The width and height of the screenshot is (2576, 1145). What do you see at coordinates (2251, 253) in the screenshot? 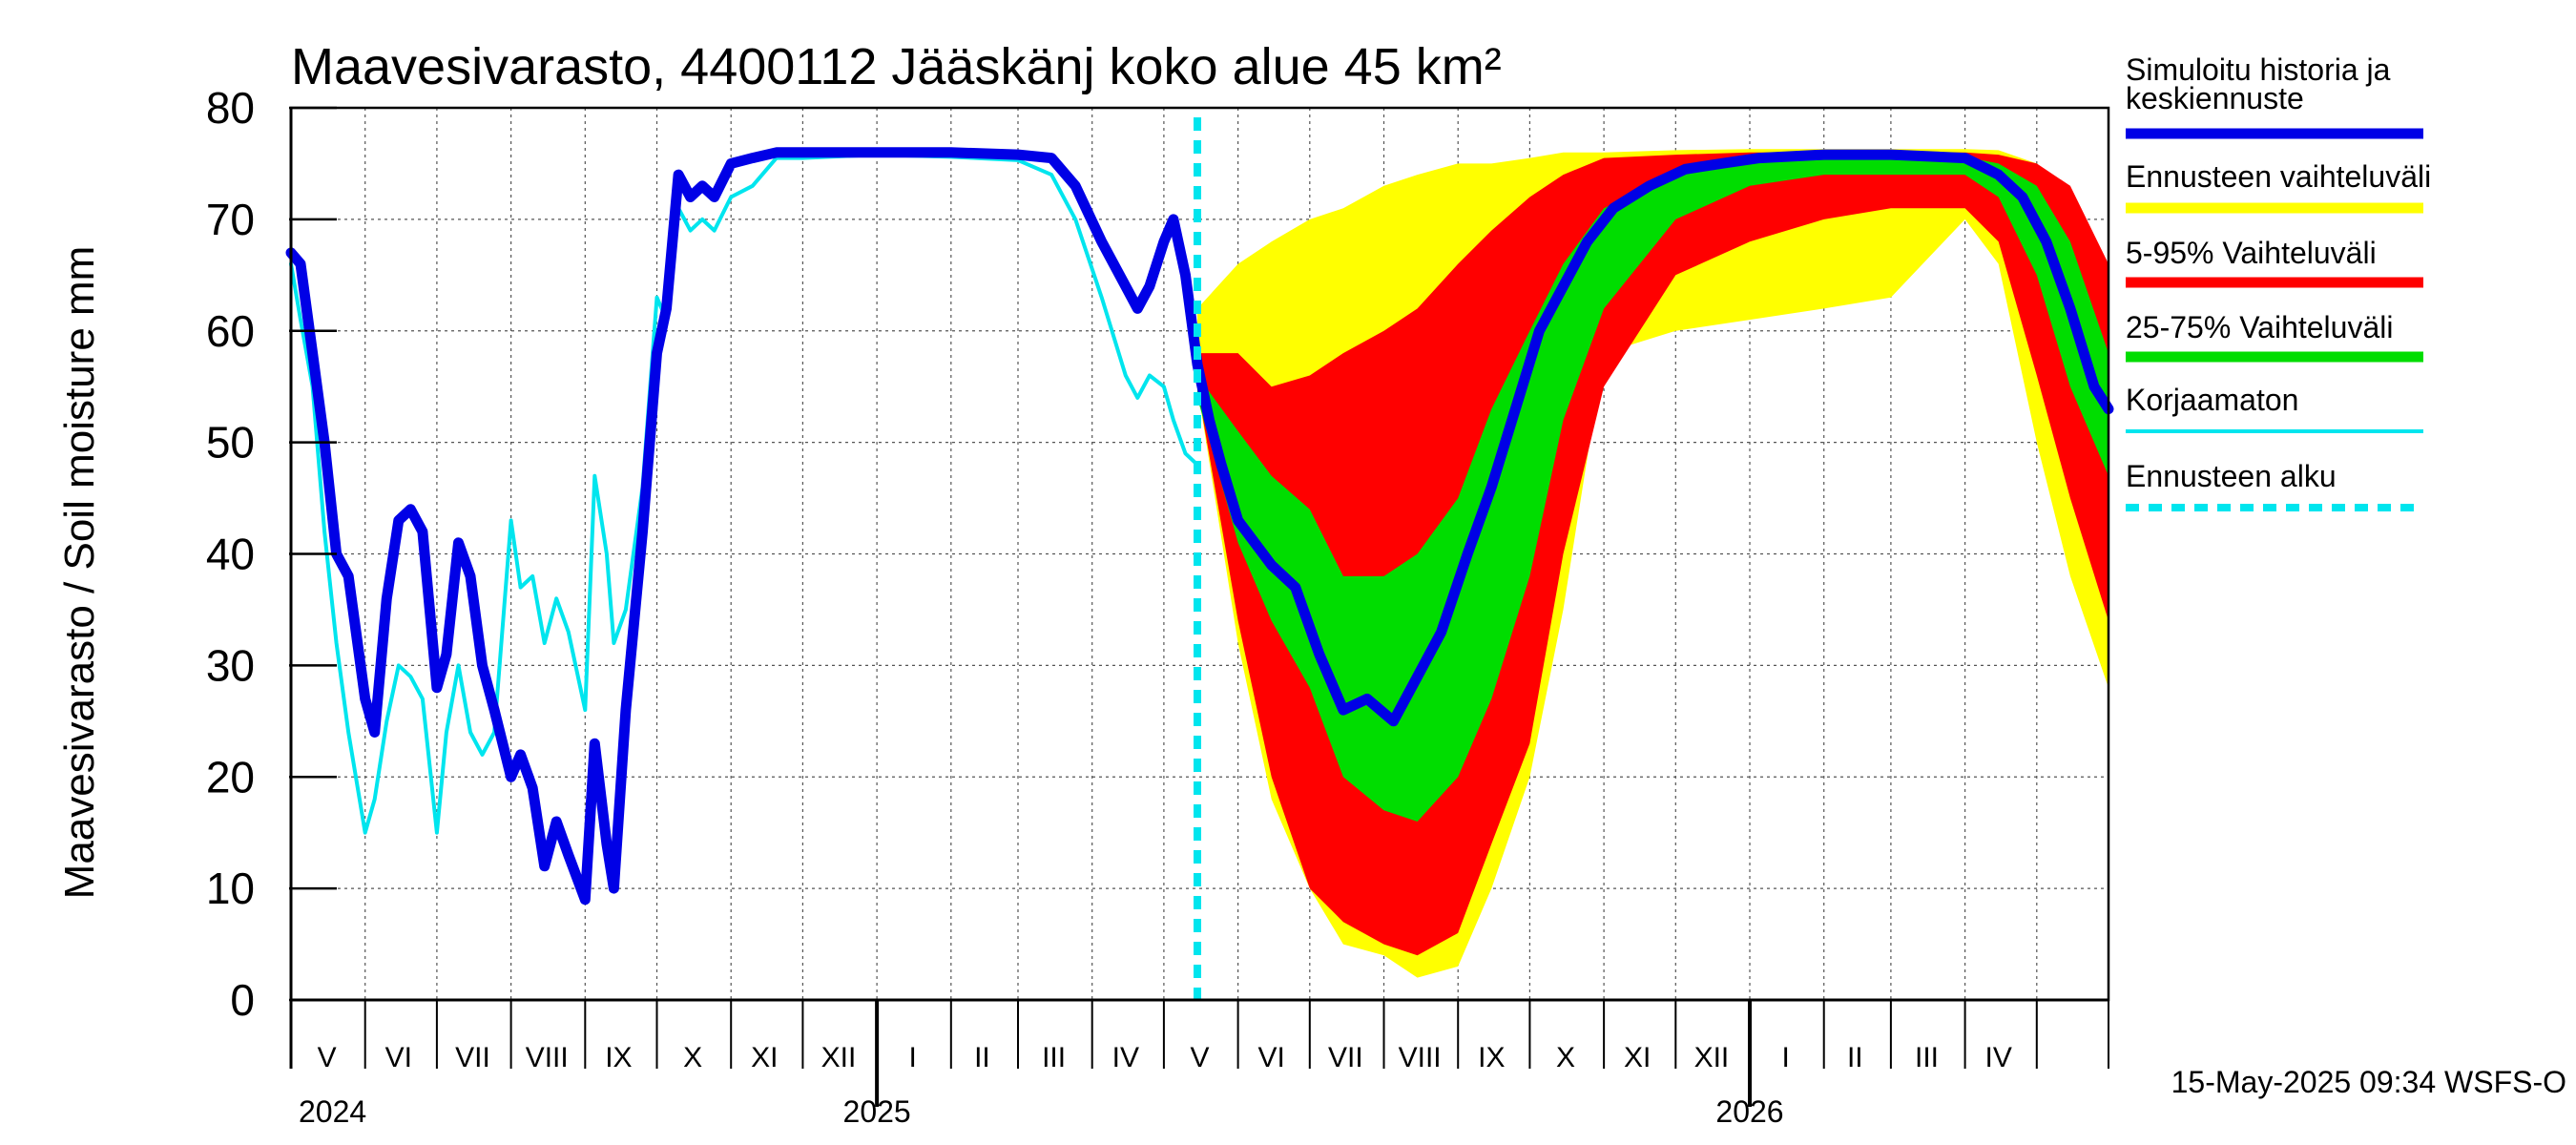
I see `legend-label: 5-95% Vaihteluväli` at bounding box center [2251, 253].